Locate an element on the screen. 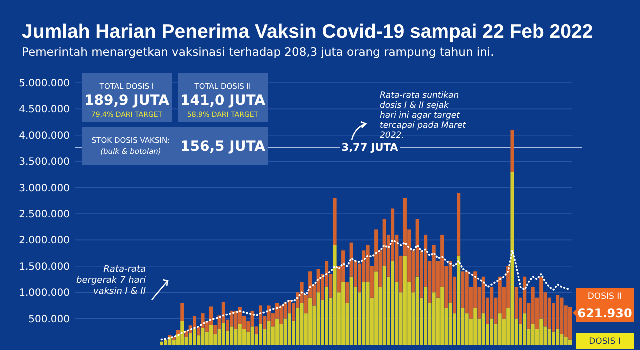 The image size is (640, 350). text: DOSIS I is located at coordinates (605, 342).